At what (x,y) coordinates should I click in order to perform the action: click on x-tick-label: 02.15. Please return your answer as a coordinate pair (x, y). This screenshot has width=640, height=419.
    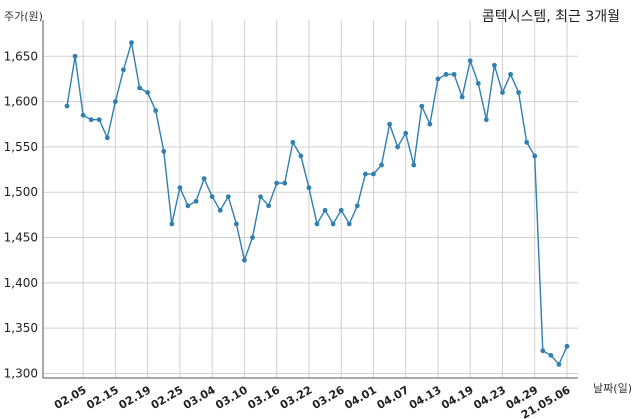
    Looking at the image, I should click on (102, 397).